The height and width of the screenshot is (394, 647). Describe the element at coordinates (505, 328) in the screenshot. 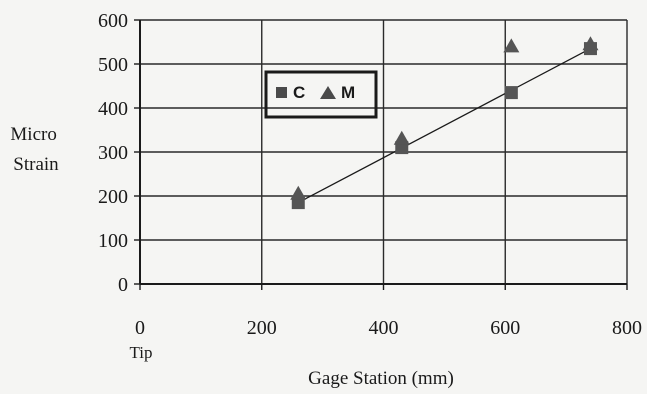

I see `x-tick-label: 600` at that location.